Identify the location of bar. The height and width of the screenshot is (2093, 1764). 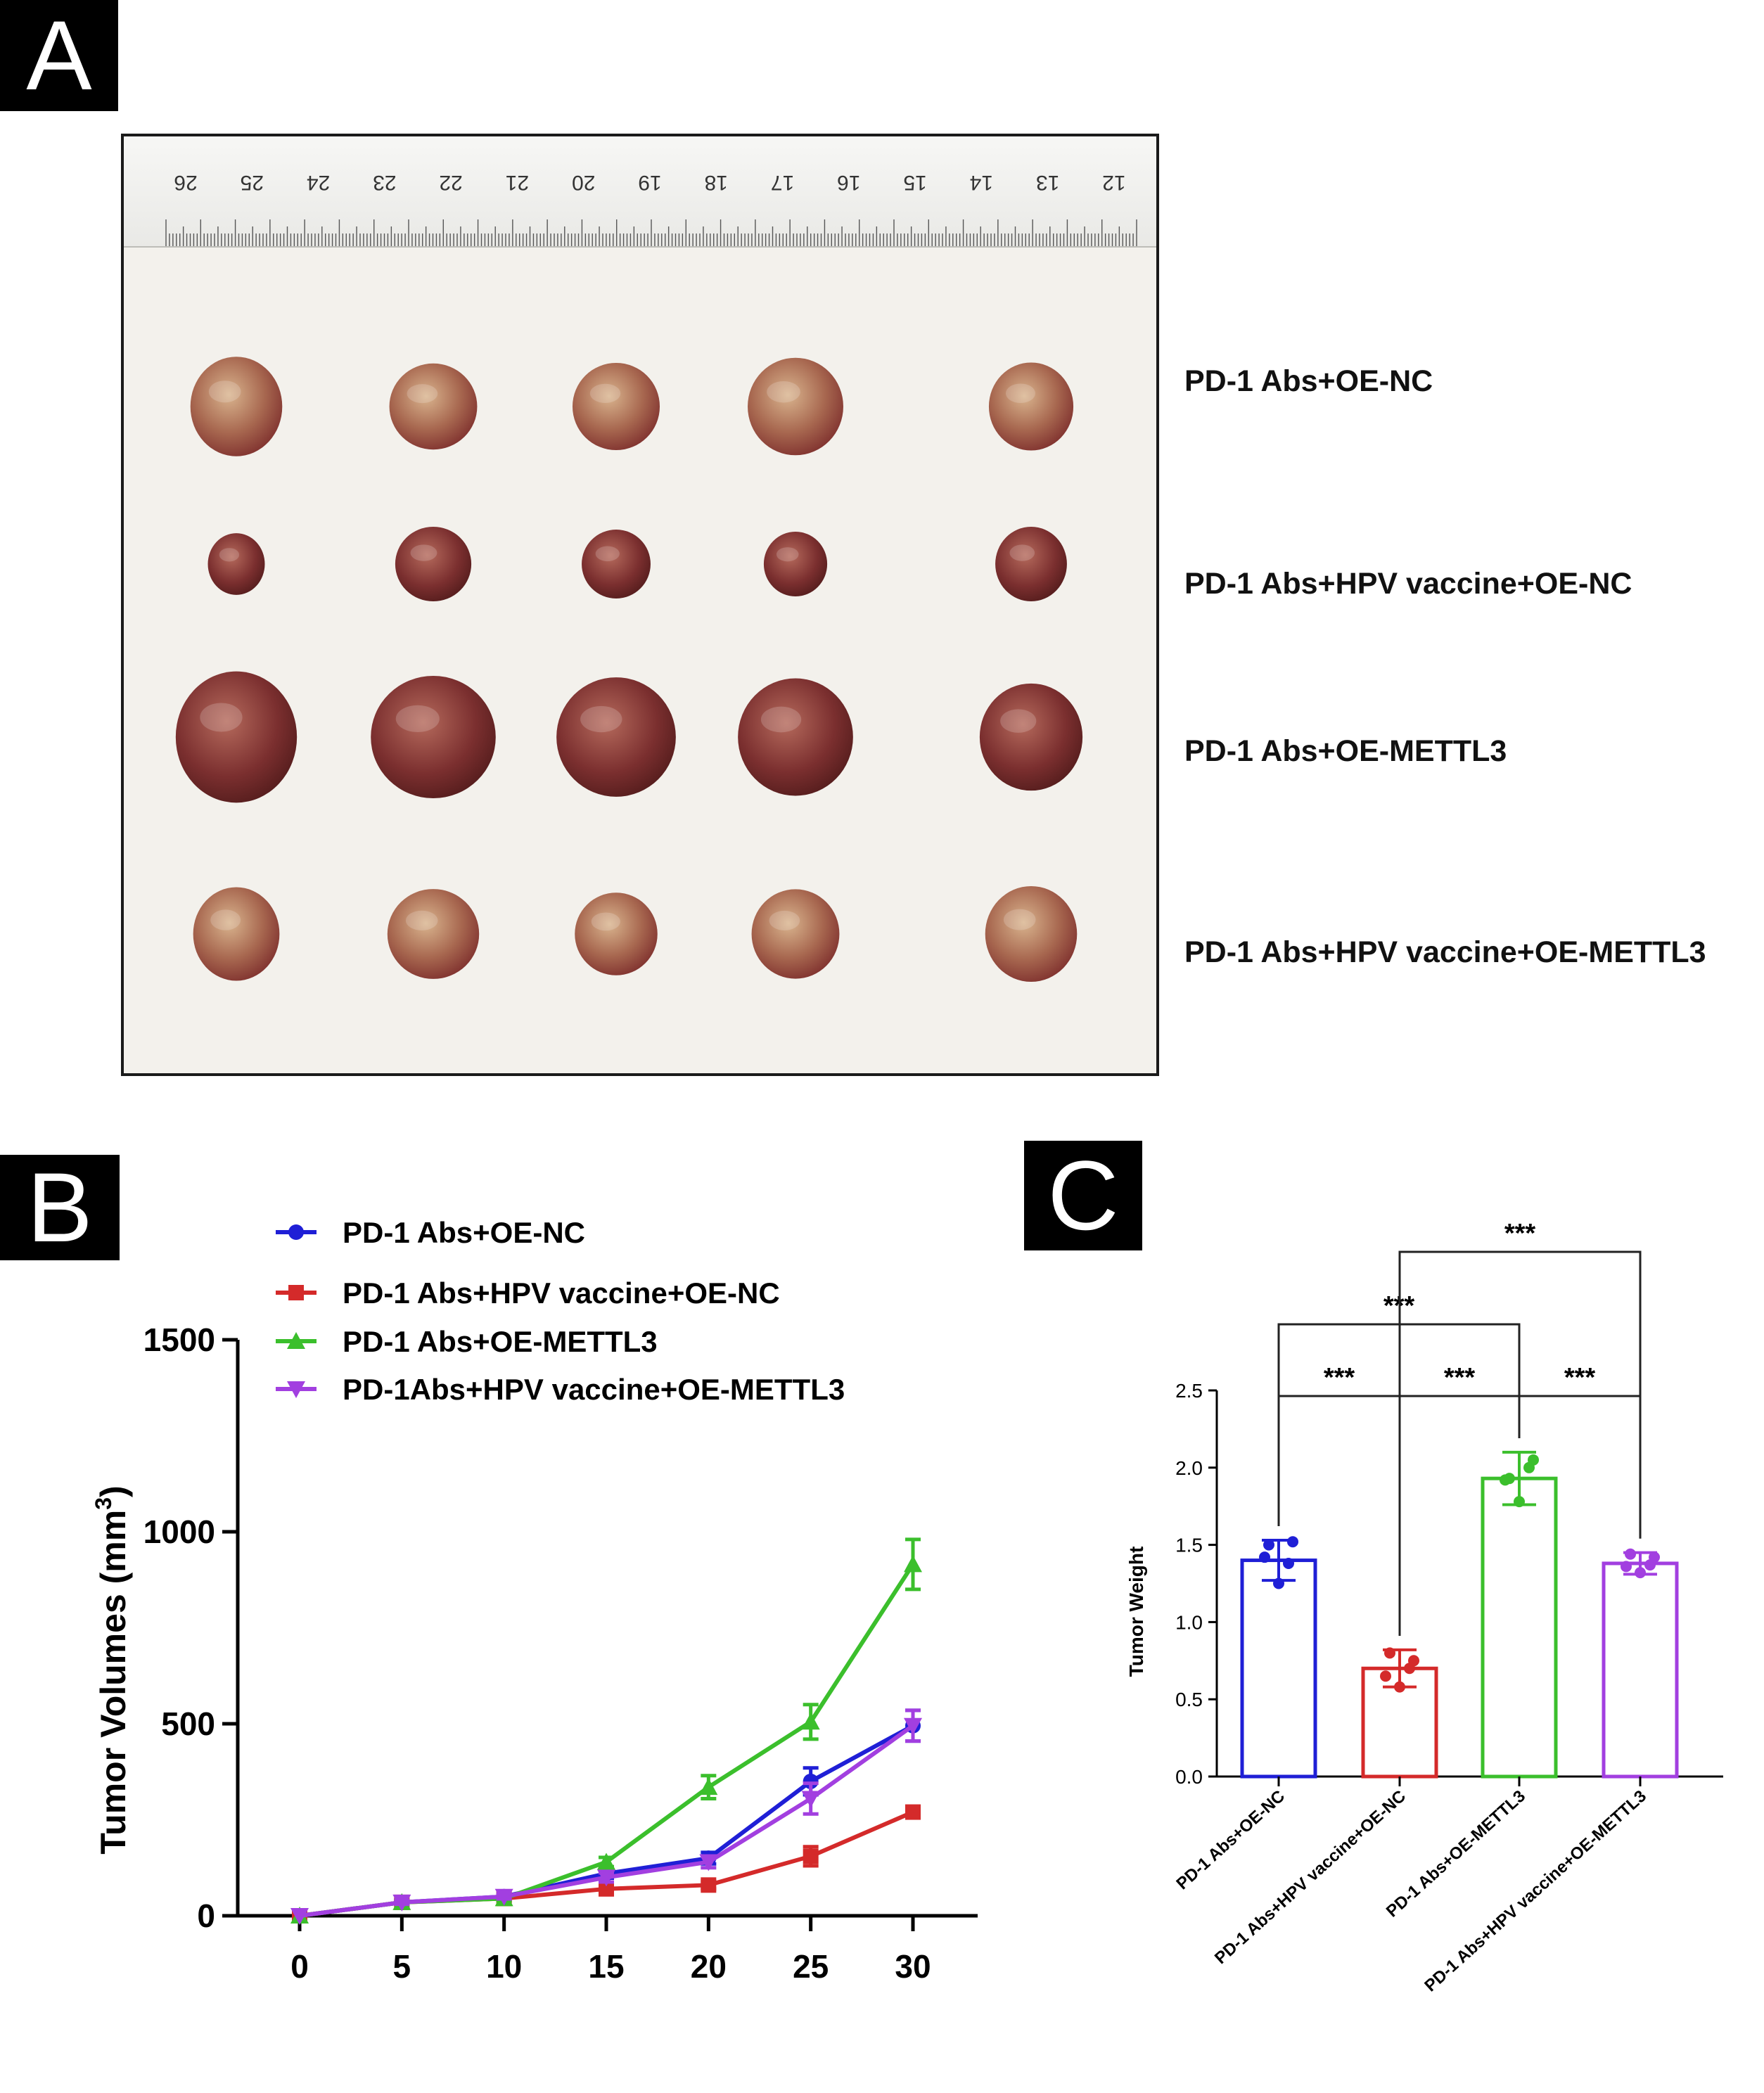
(1641, 1670).